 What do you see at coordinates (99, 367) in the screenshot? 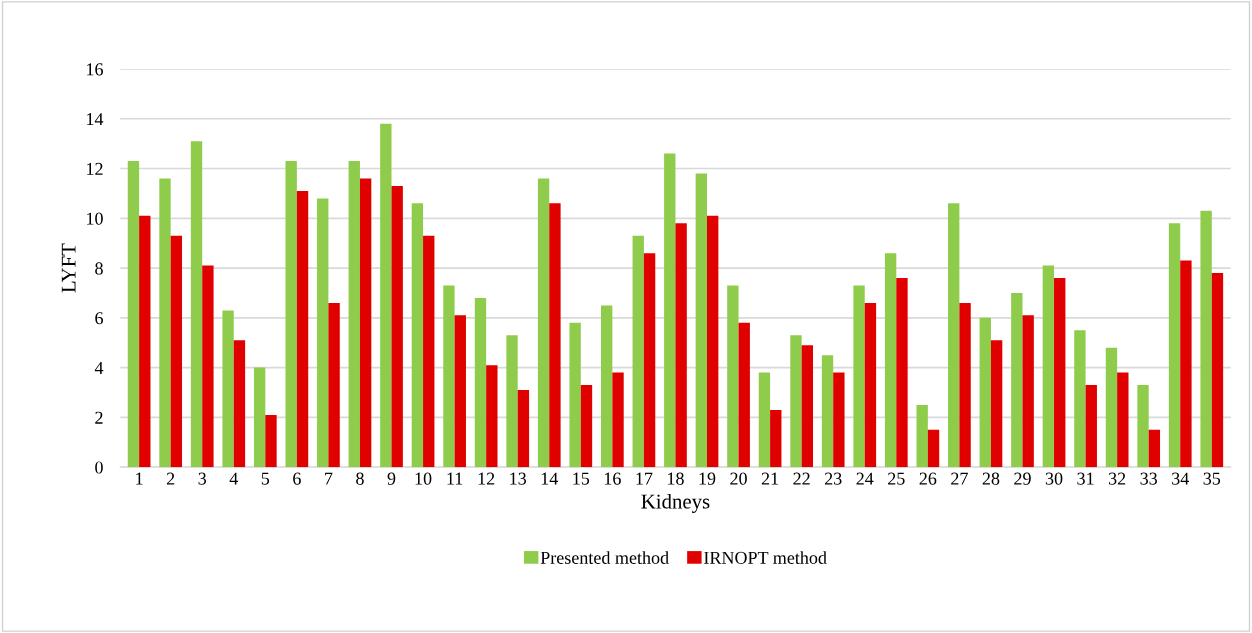
I see `y-tick-label: 4` at bounding box center [99, 367].